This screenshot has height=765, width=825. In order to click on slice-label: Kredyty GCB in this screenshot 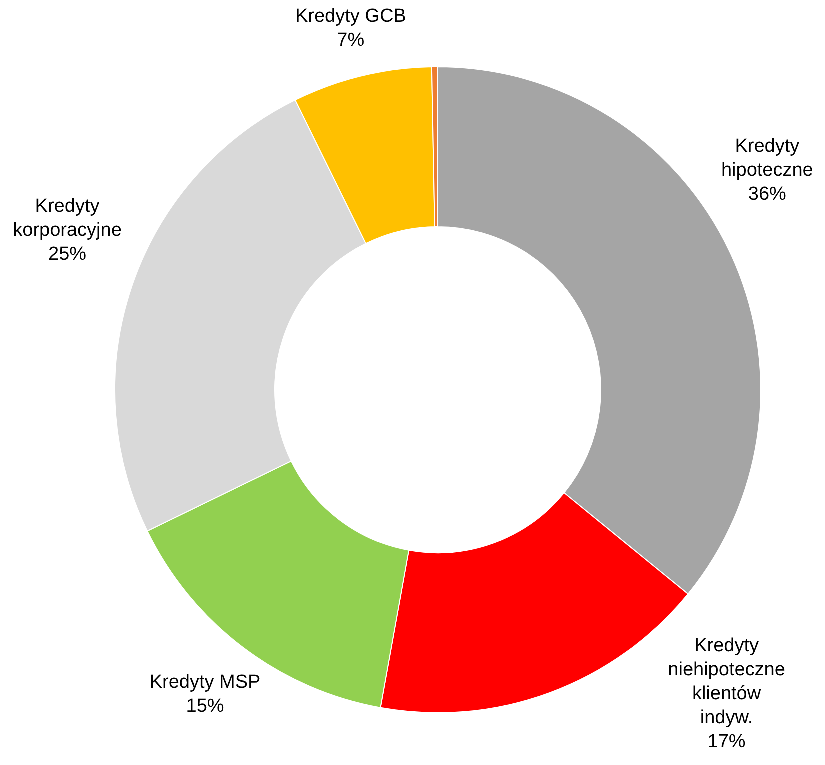, I will do `click(350, 17)`.